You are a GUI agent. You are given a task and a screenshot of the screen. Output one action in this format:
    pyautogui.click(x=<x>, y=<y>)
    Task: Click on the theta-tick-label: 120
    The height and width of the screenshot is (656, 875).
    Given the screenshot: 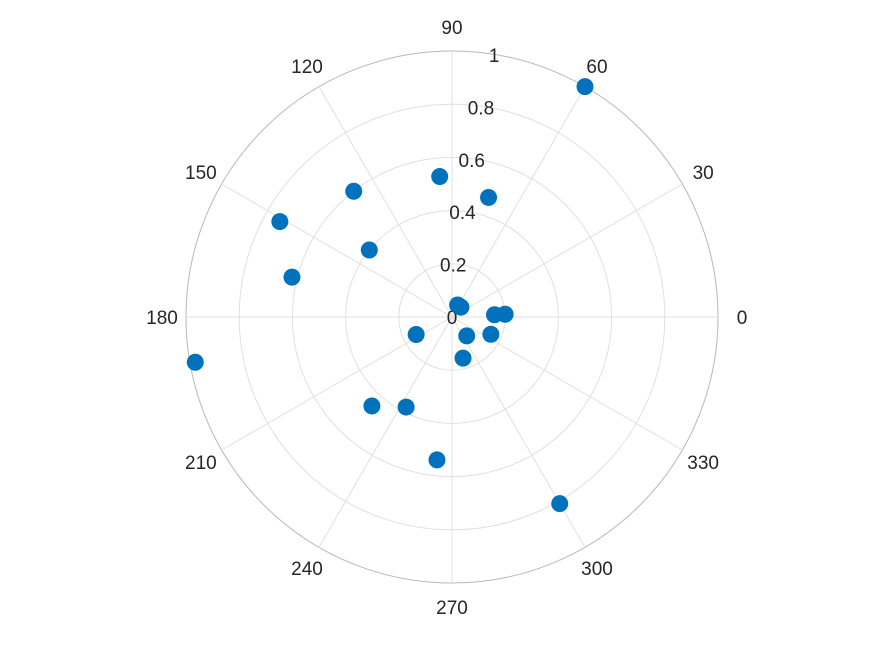 What is the action you would take?
    pyautogui.click(x=307, y=67)
    